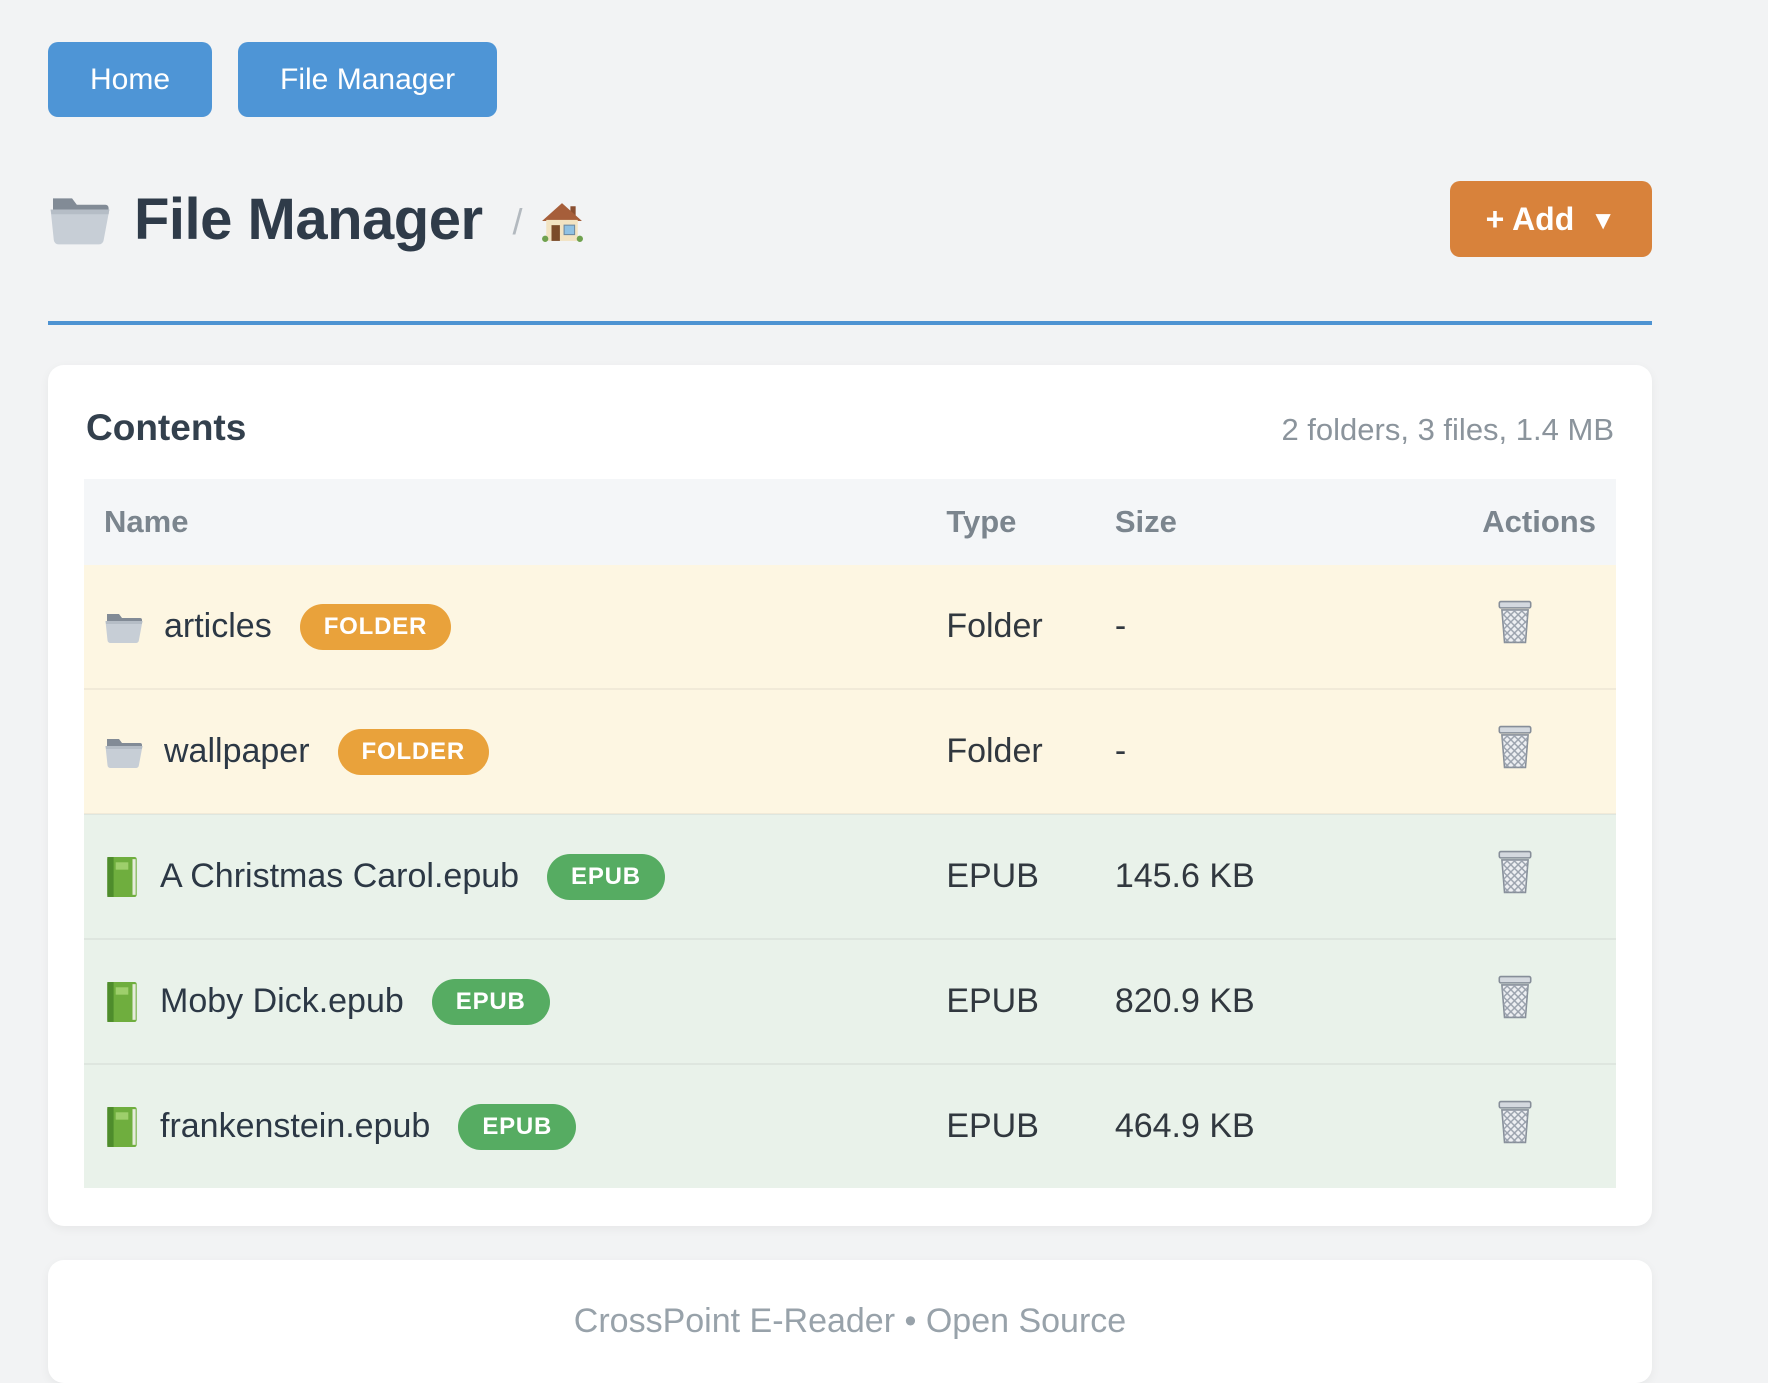 This screenshot has width=1768, height=1383. Describe the element at coordinates (1278, 1001) in the screenshot. I see `size-cell: 820.9 KB` at that location.